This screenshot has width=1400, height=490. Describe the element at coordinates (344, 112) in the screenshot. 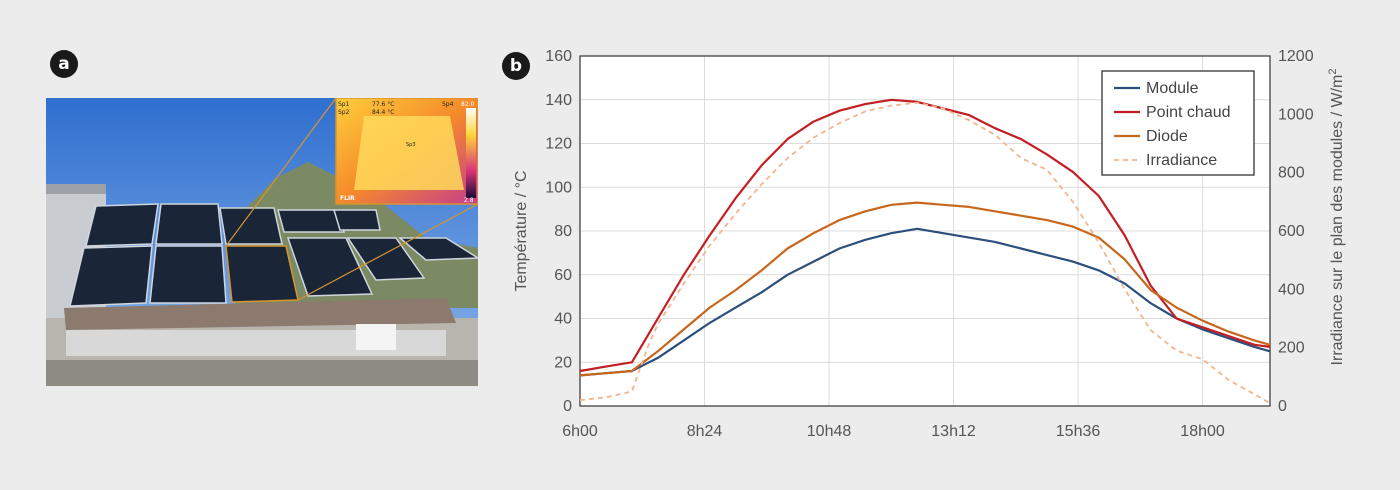

I see `thermal-sp2-label: Sp2` at that location.